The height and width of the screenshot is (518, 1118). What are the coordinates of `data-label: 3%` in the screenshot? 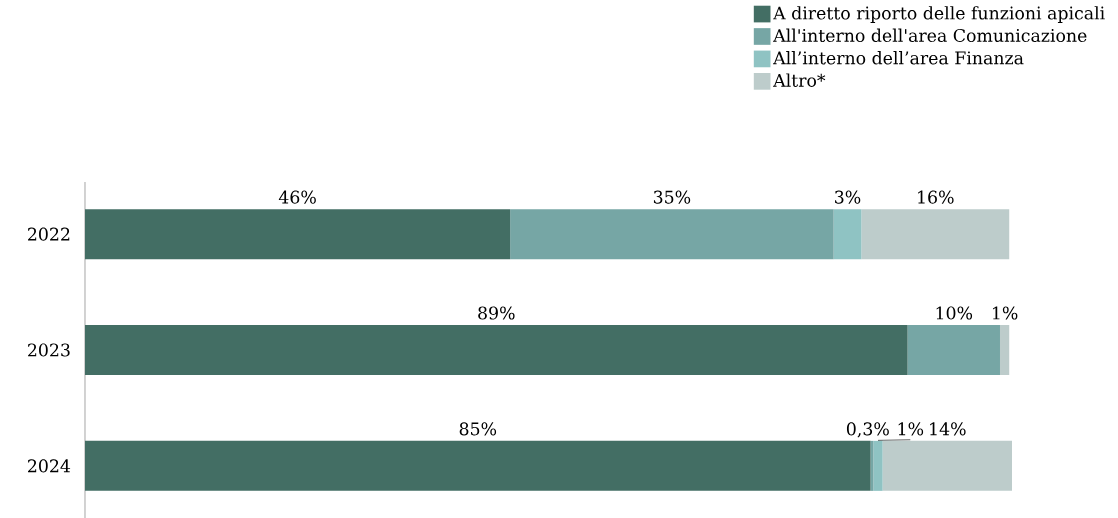 It's located at (848, 197).